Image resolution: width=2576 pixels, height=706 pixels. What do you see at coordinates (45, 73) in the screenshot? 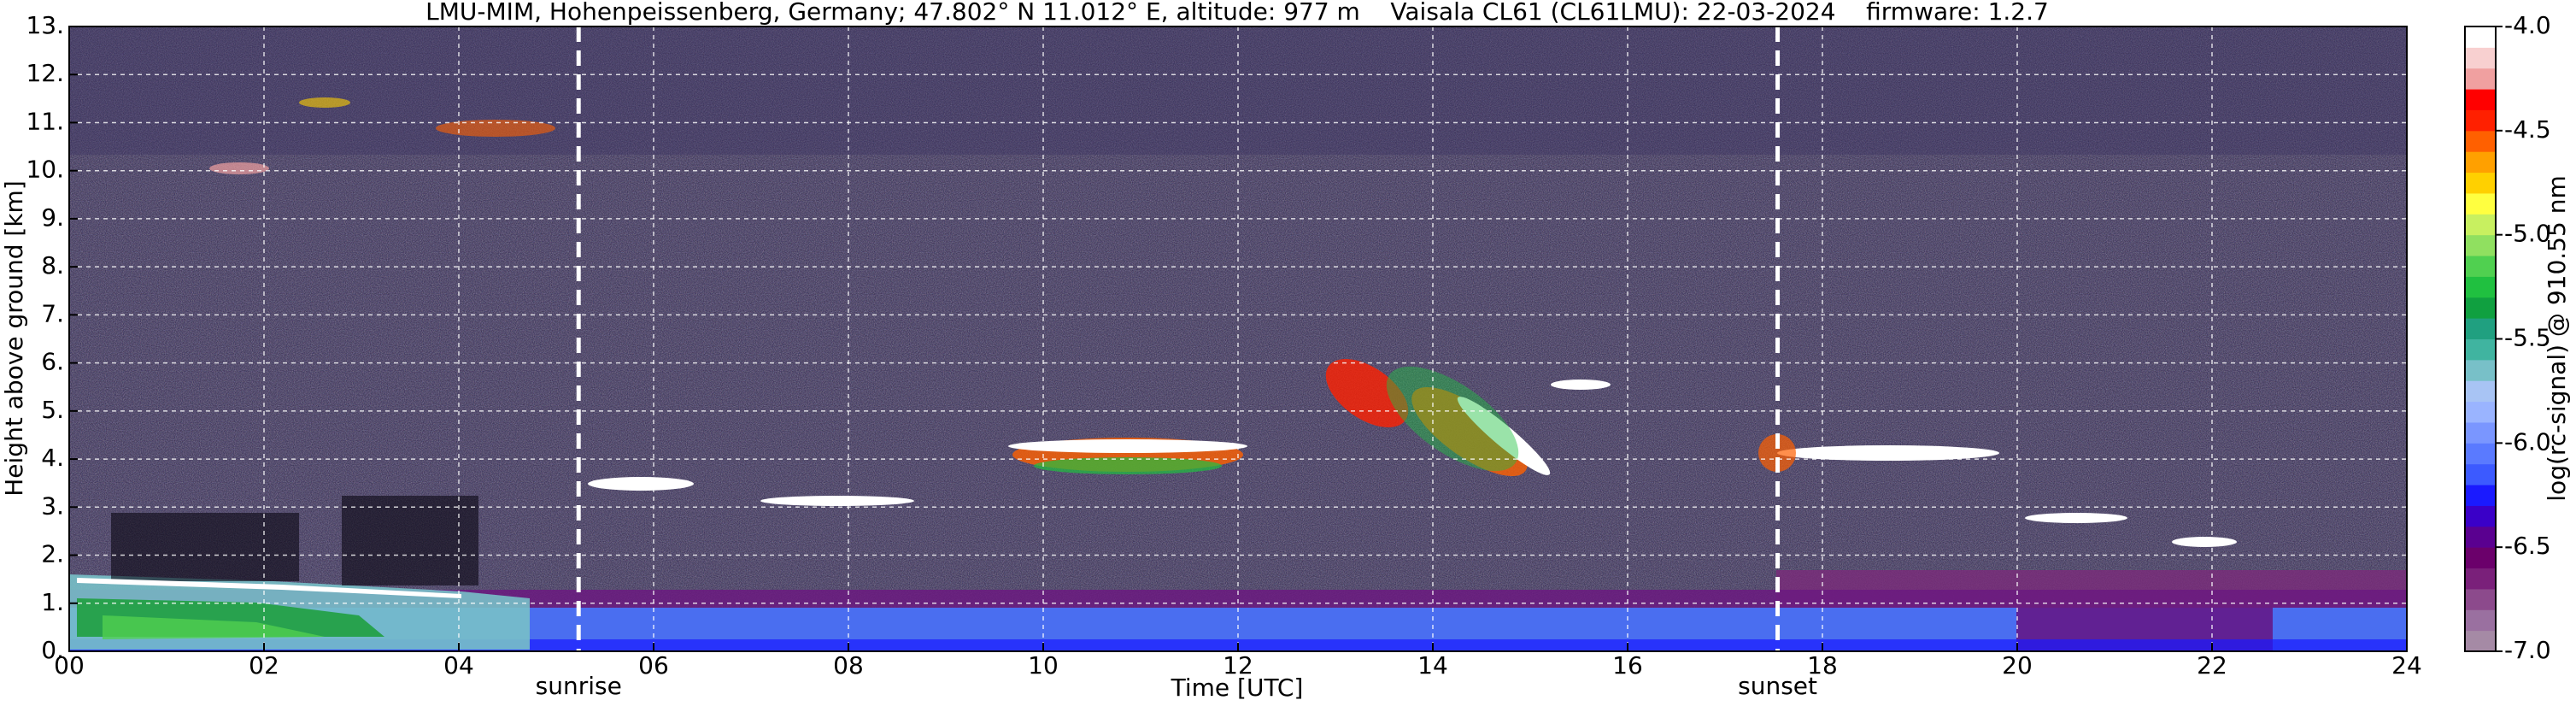
I see `y-tick-label: 12.` at bounding box center [45, 73].